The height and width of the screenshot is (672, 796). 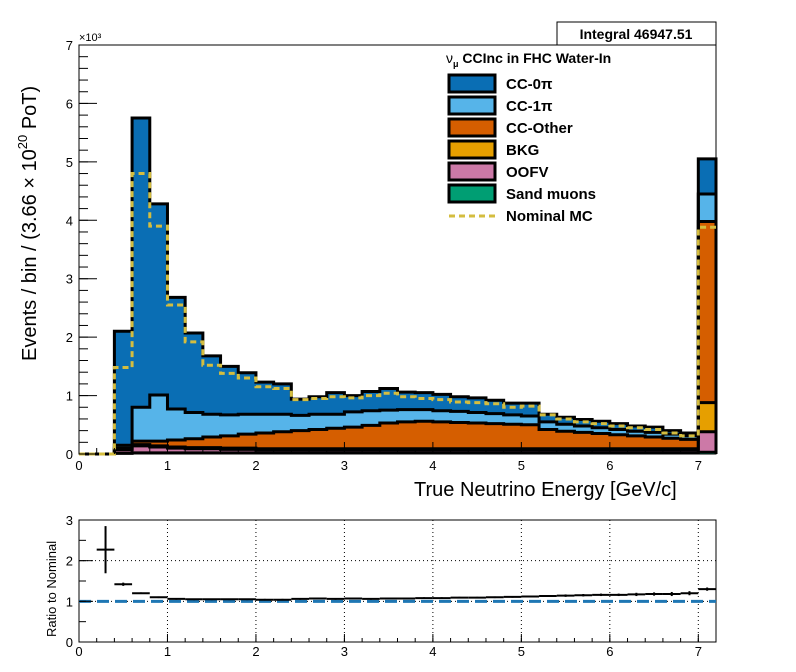 What do you see at coordinates (69, 561) in the screenshot?
I see `ratio-y-tick-label: 2` at bounding box center [69, 561].